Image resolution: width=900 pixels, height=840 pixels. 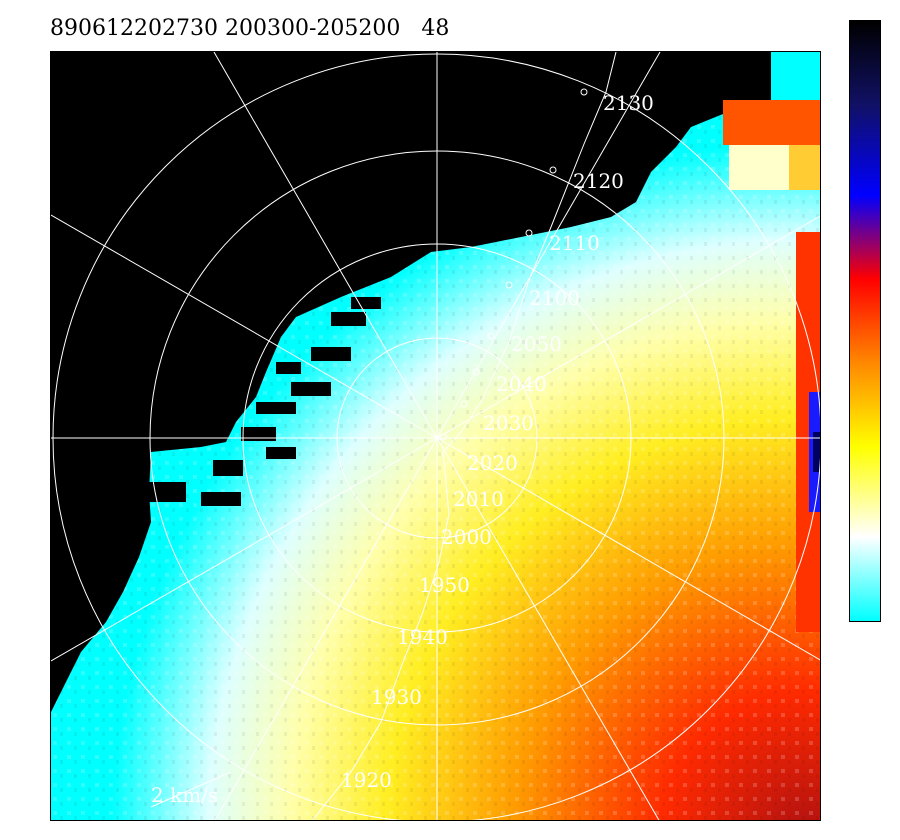 I want to click on scale-arrow, so click(x=191, y=789).